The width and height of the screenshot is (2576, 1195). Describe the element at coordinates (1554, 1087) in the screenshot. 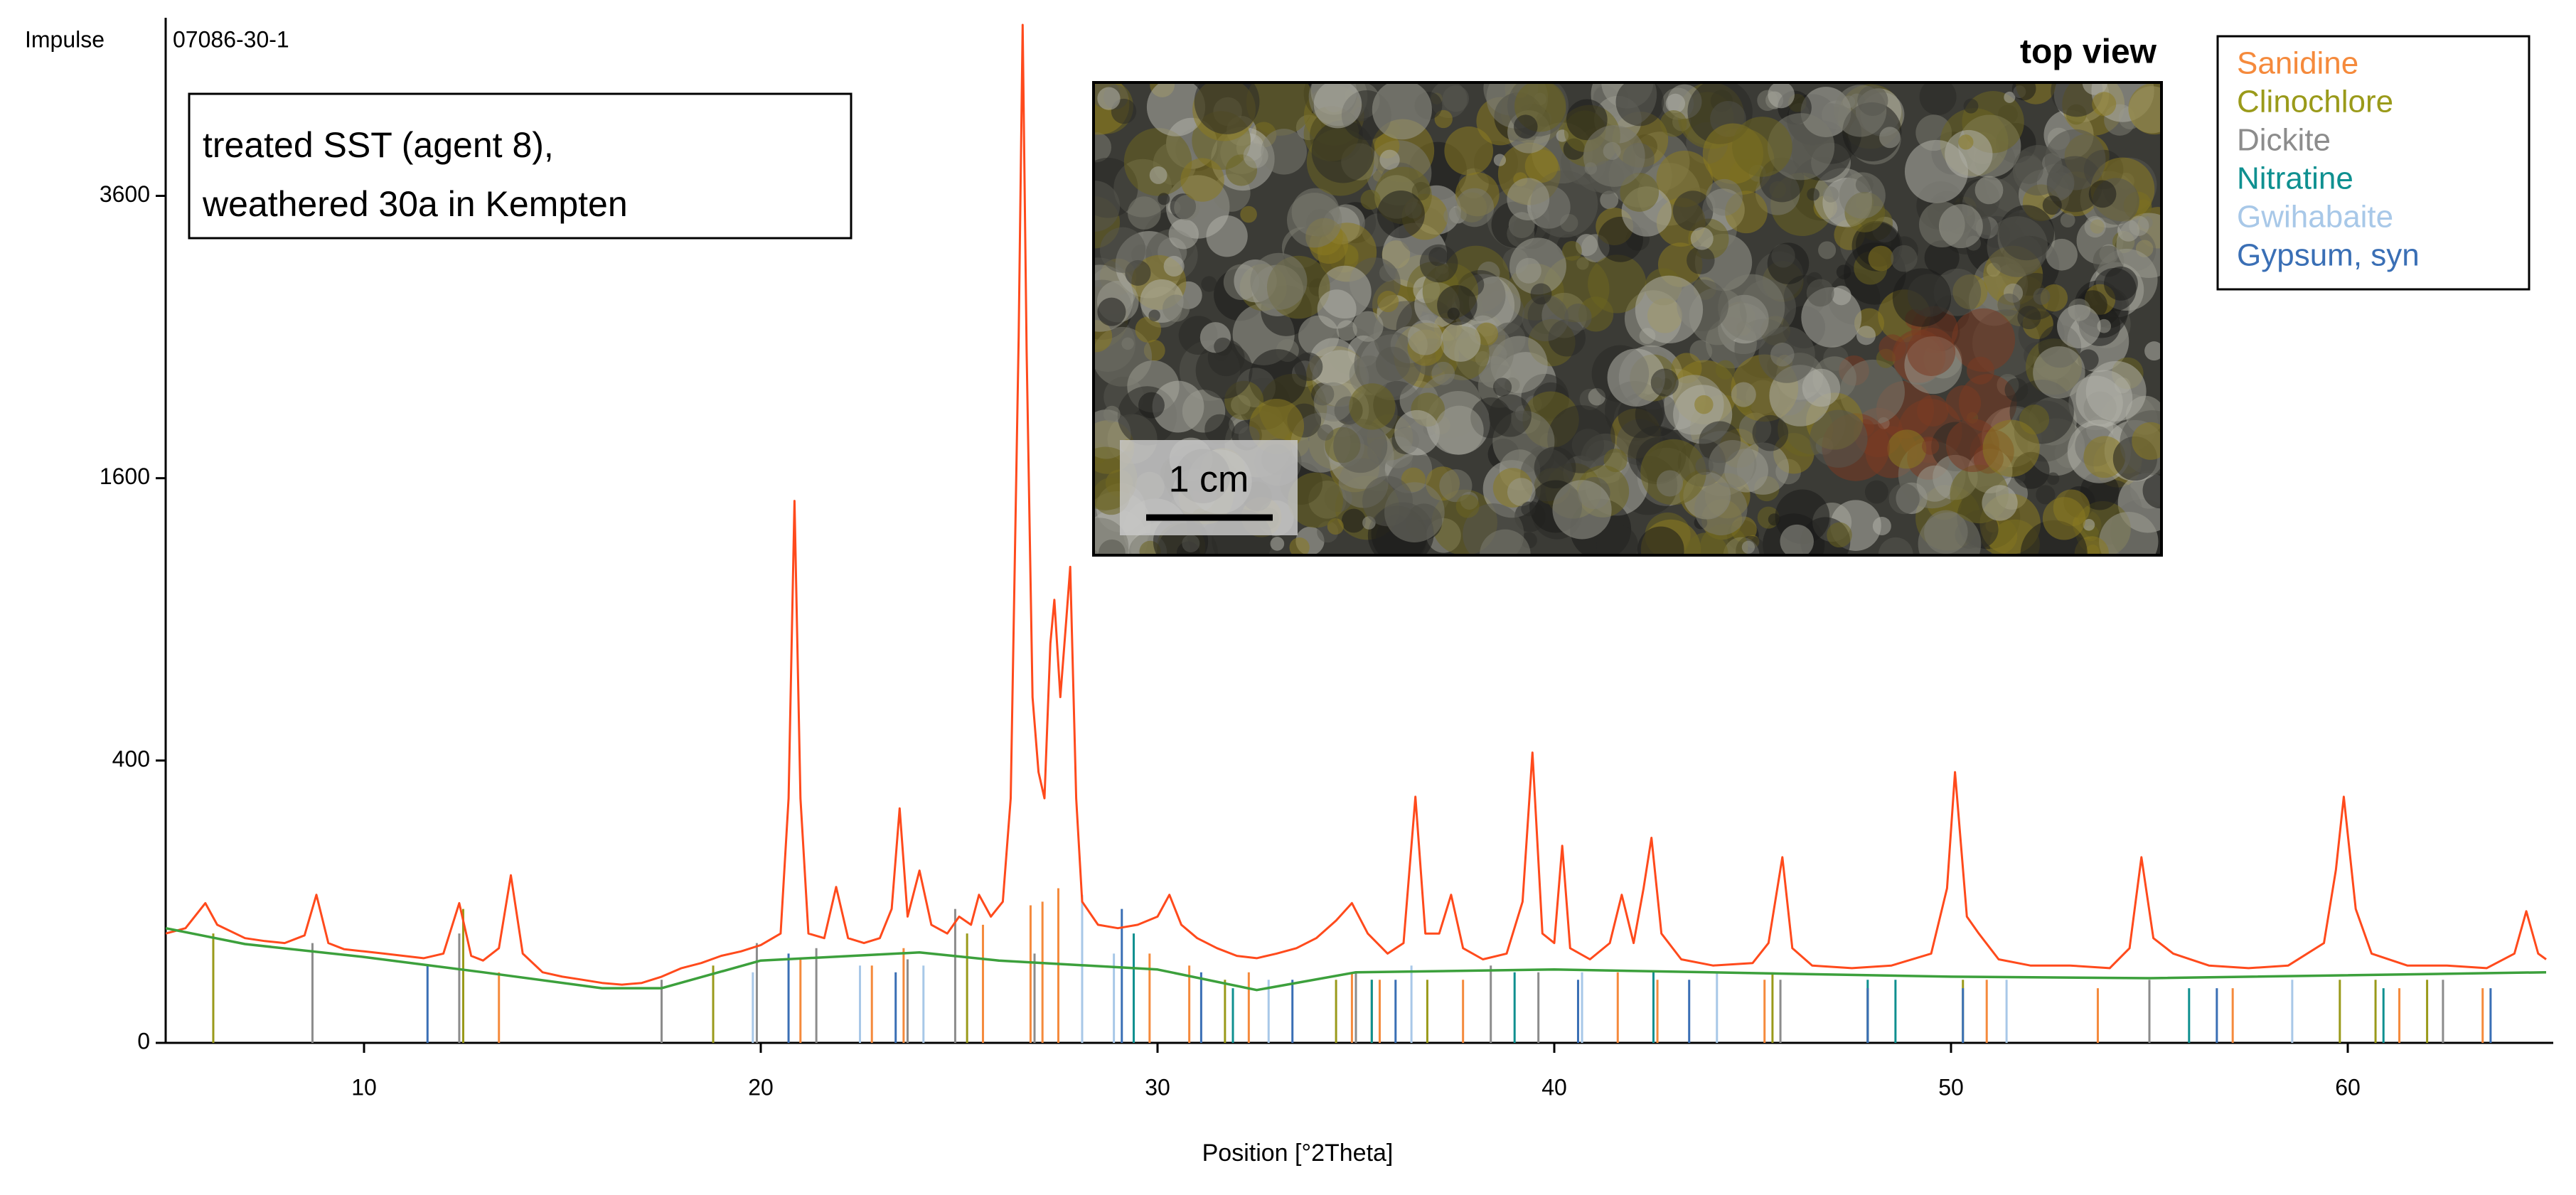

I see `x-tick-label: 40` at that location.